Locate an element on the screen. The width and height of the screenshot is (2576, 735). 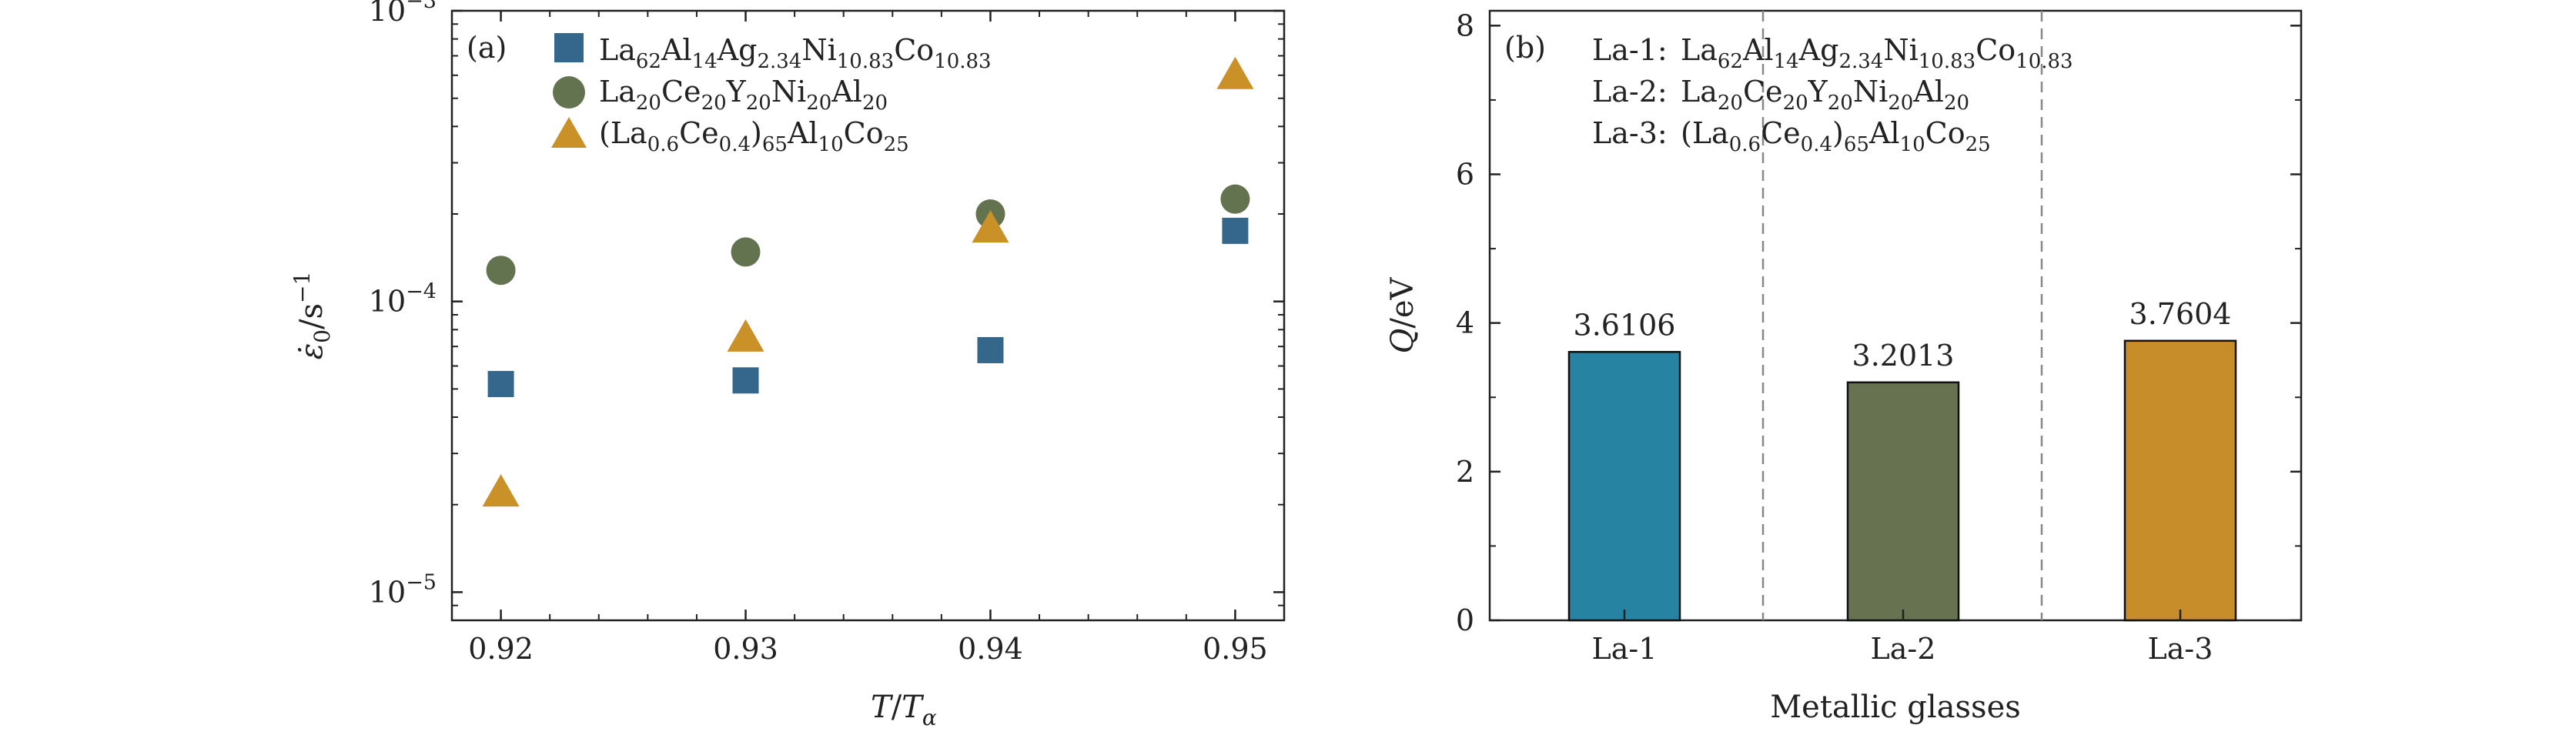
panel-b-ylabel: Q/eV is located at coordinates (1402, 314).